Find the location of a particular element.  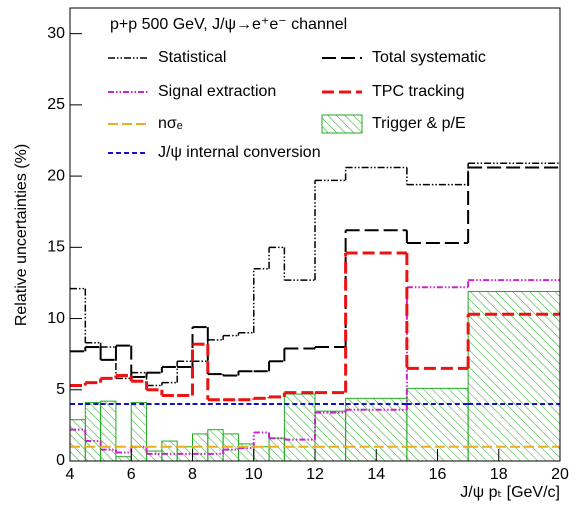

x-tick-label: 10 is located at coordinates (254, 474).